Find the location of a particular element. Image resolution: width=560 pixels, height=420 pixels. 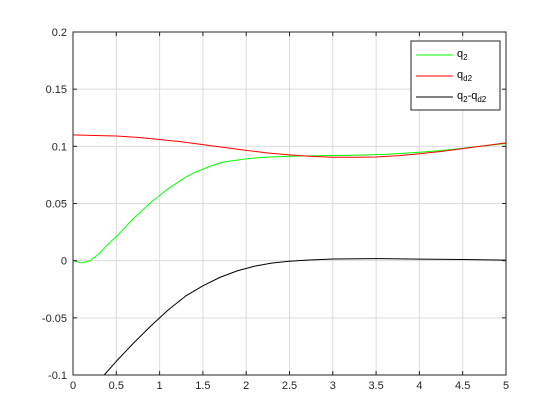

x-tick-label: 3 is located at coordinates (333, 386).